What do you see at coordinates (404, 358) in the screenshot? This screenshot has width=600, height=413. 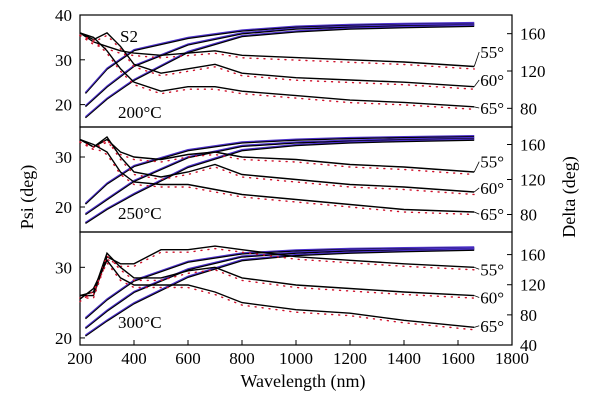 I see `x-tick-label: 1400` at bounding box center [404, 358].